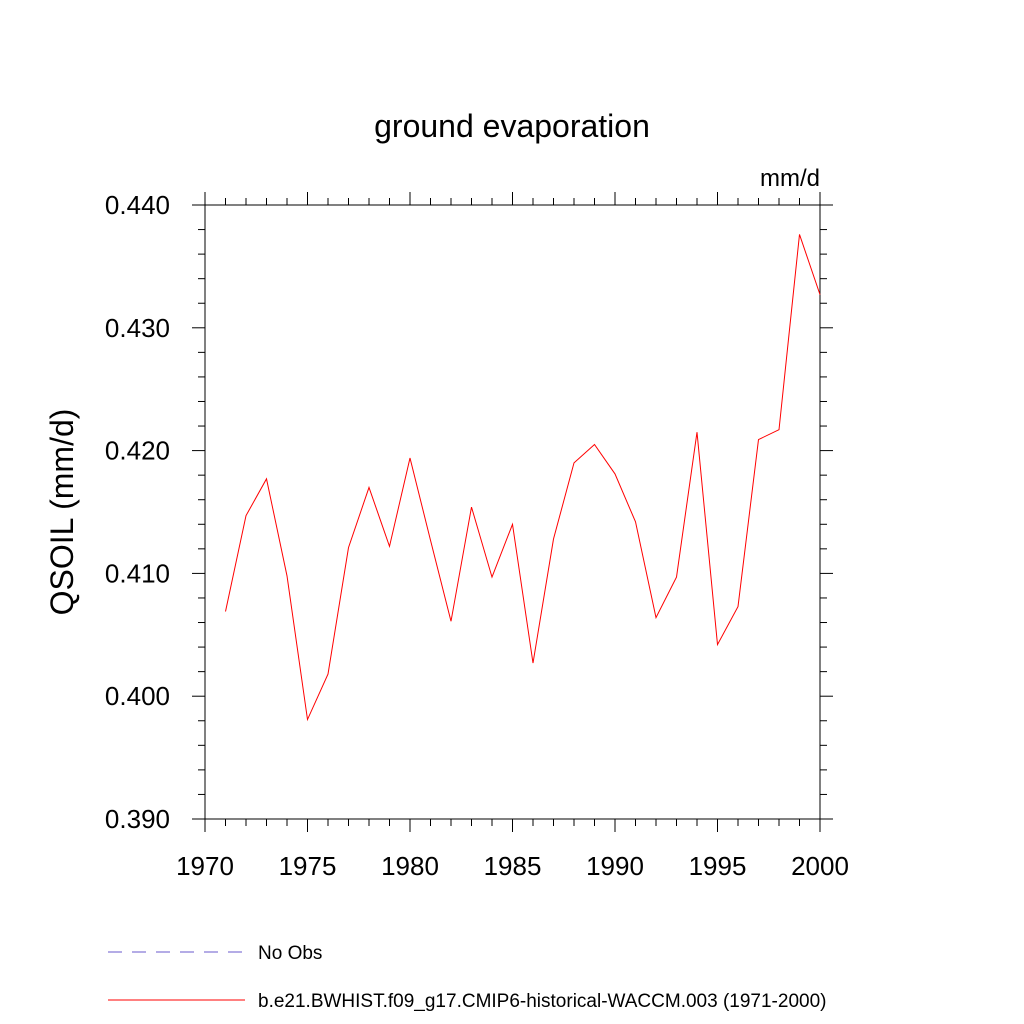  I want to click on y-tick-label: 0.430, so click(137, 328).